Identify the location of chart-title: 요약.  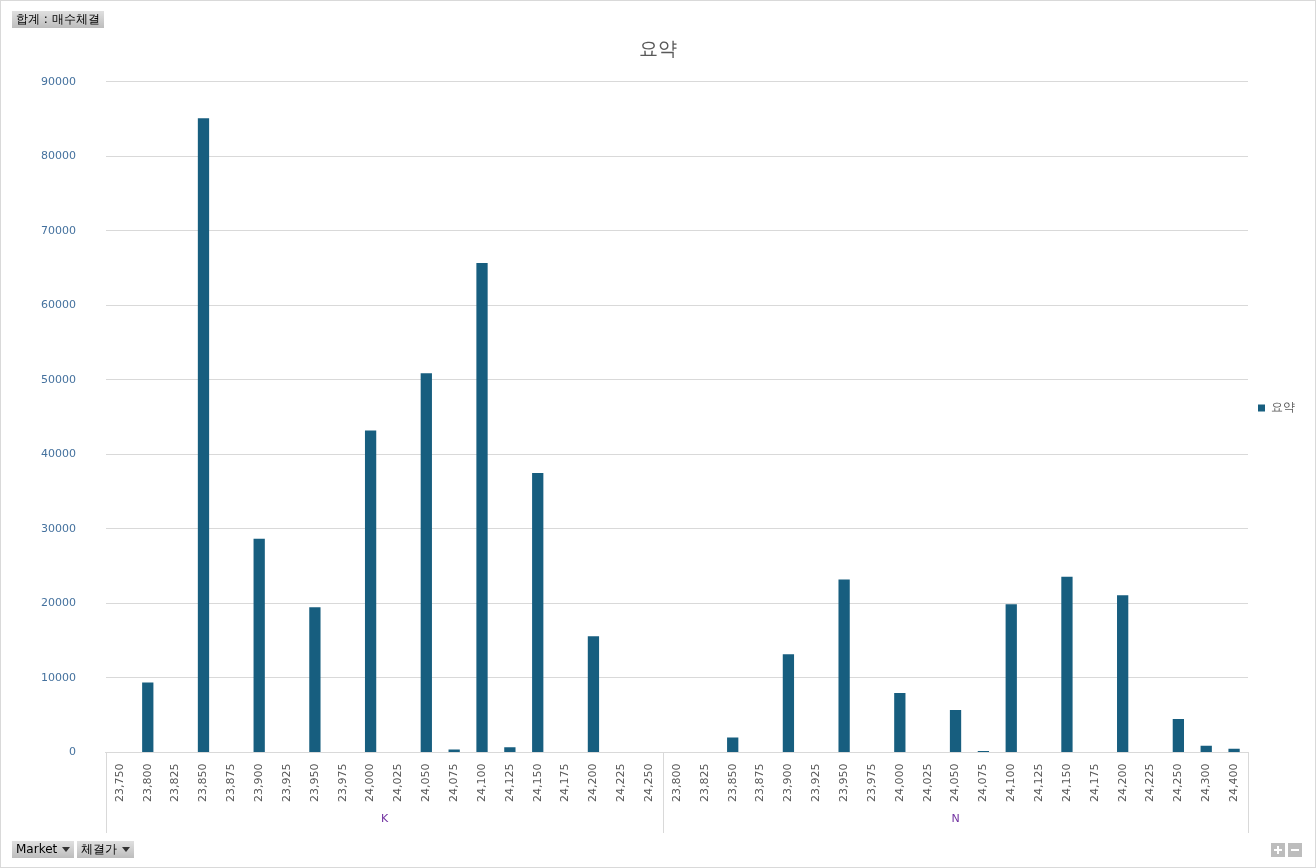
(658, 48).